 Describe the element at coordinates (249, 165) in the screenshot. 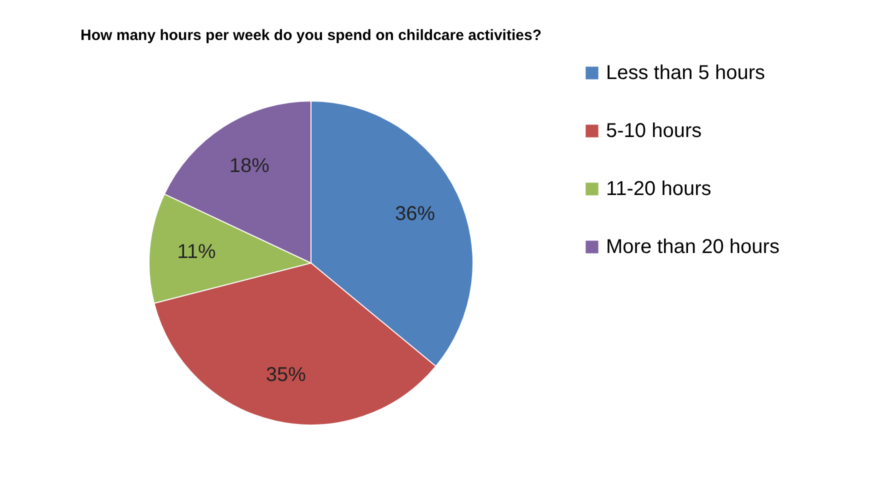

I see `data-label: 18%` at that location.